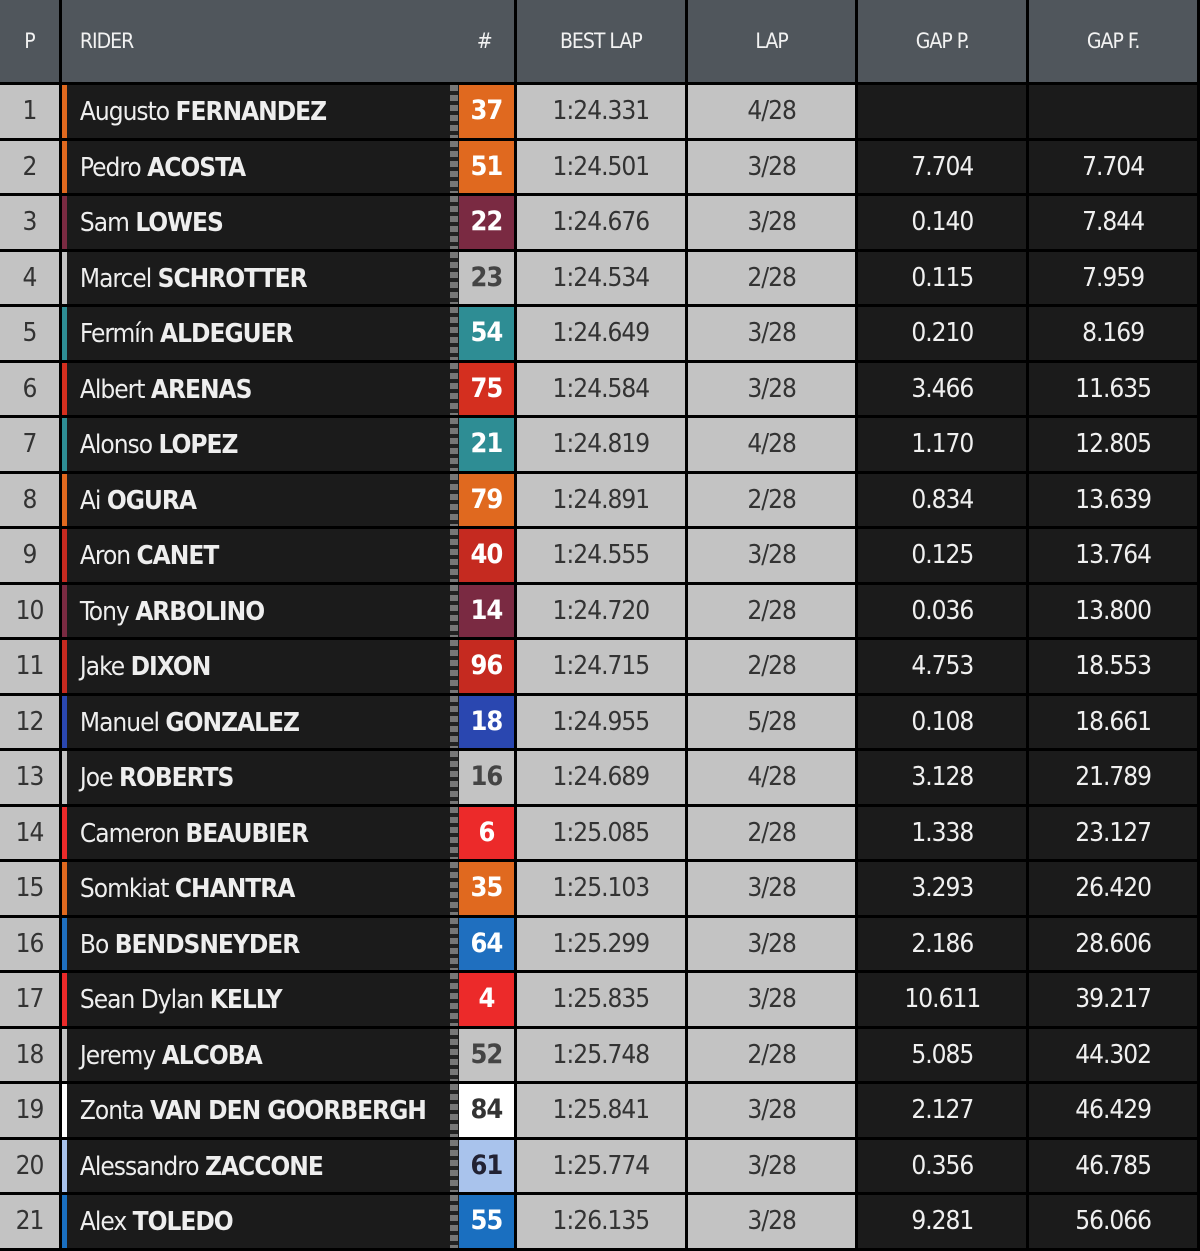  I want to click on header-rider: RIDER #, so click(287, 41).